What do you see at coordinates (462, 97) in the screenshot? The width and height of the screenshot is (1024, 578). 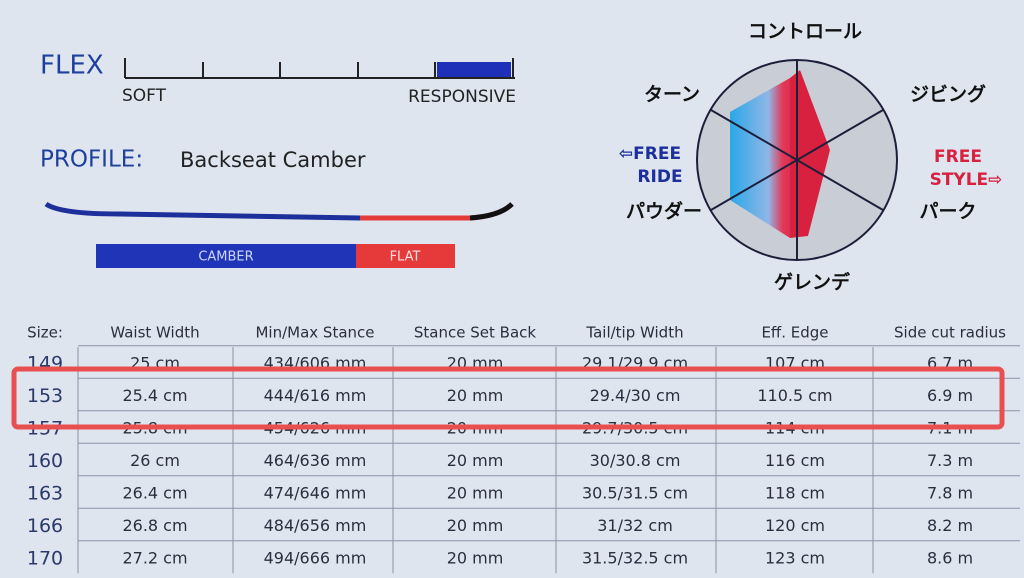 I see `flex-max: RESPONSIVE` at bounding box center [462, 97].